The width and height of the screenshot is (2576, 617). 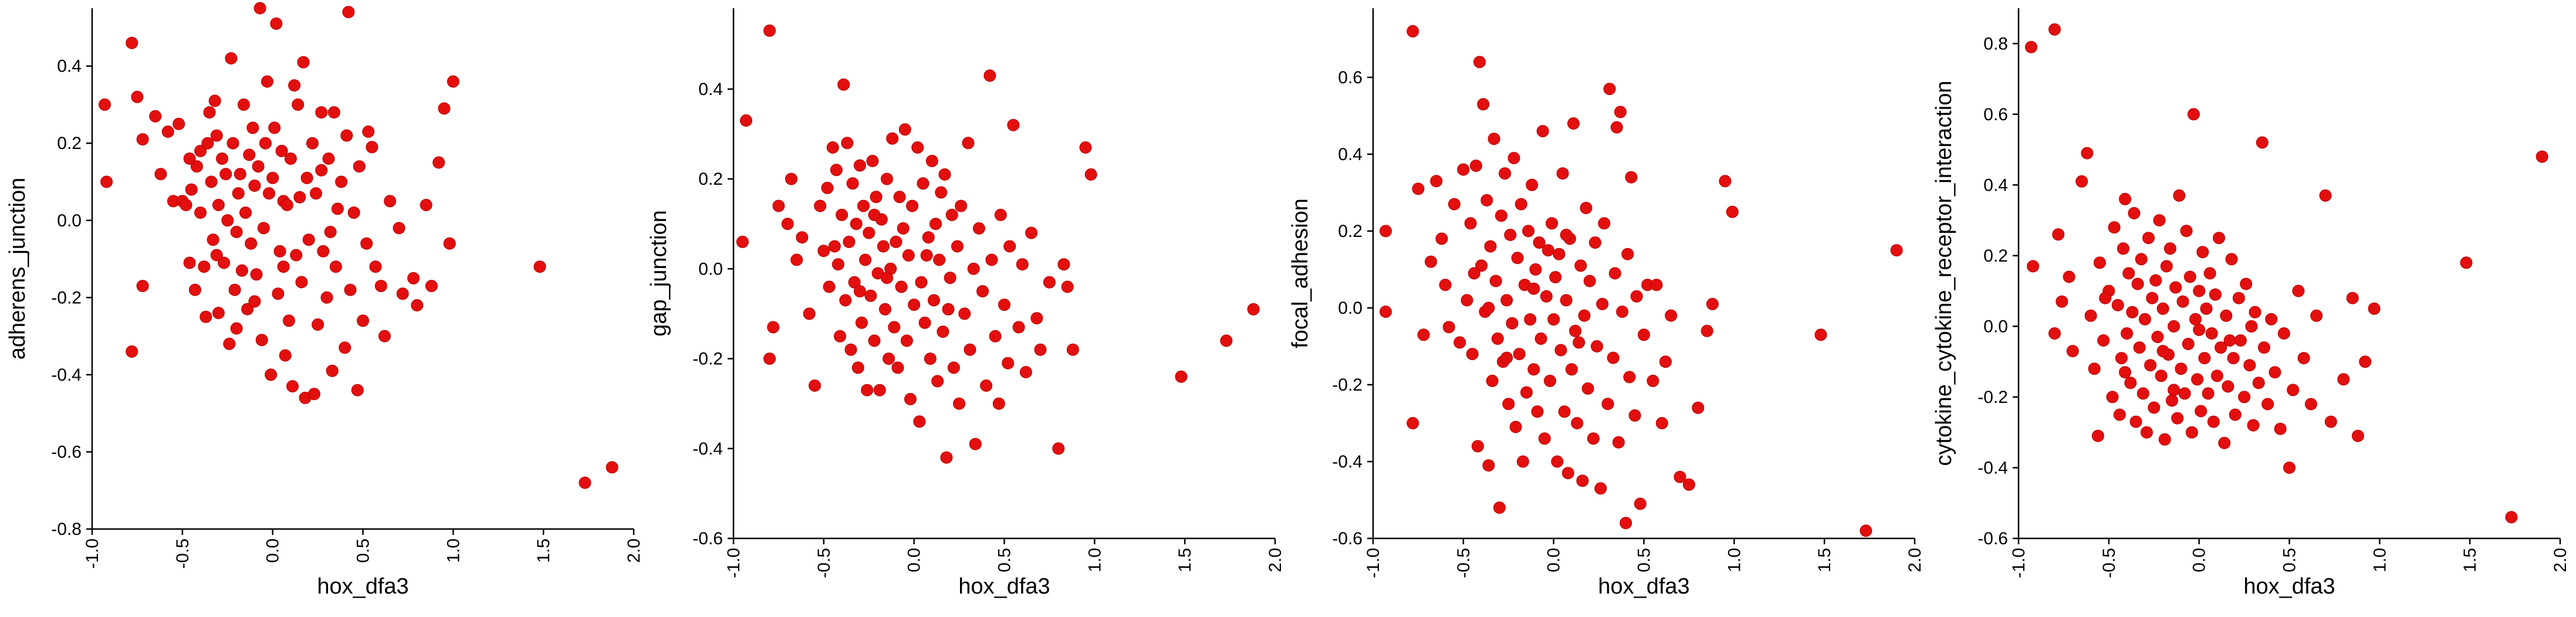 What do you see at coordinates (66, 298) in the screenshot?
I see `y-tick-label: -0.2` at bounding box center [66, 298].